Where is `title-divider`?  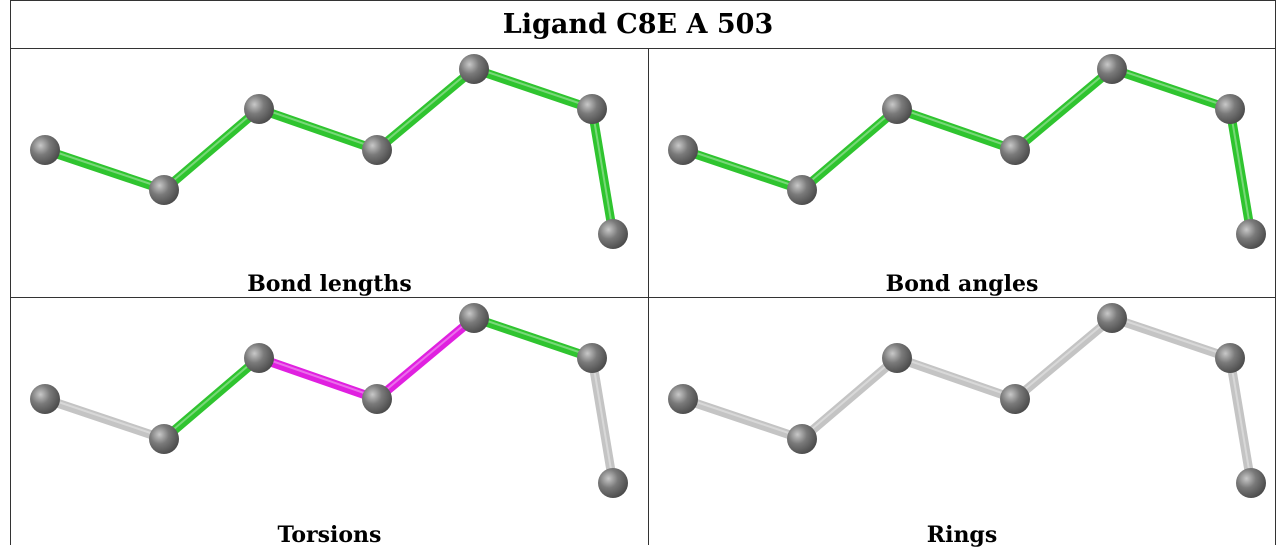
title-divider is located at coordinates (643, 48).